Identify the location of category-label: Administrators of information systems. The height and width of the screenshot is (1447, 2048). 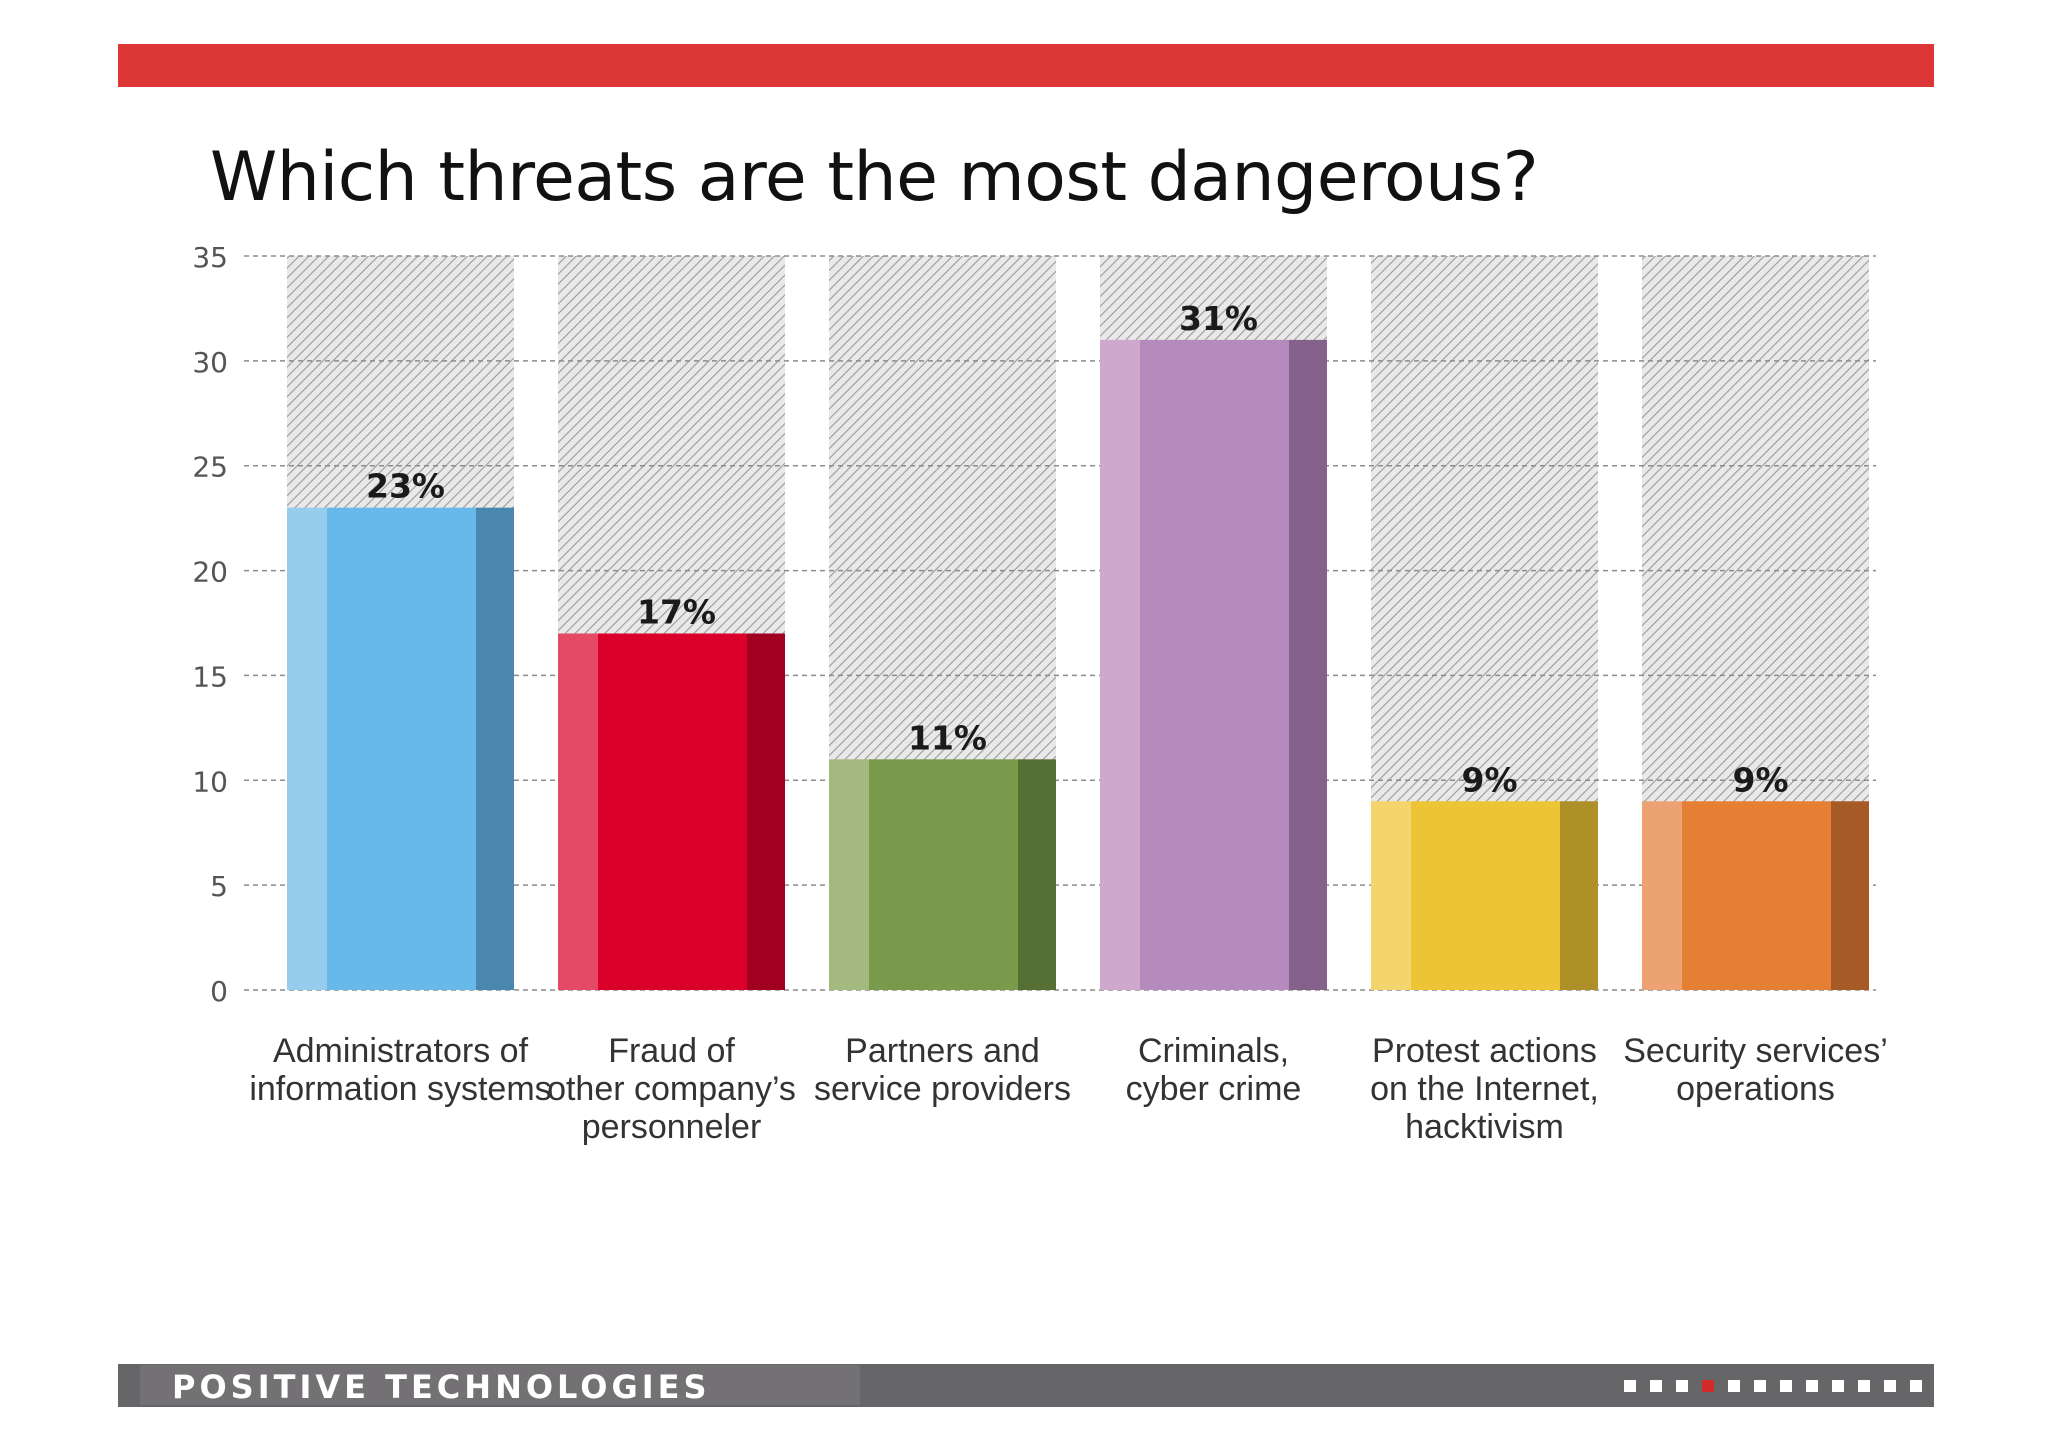
(400, 1070).